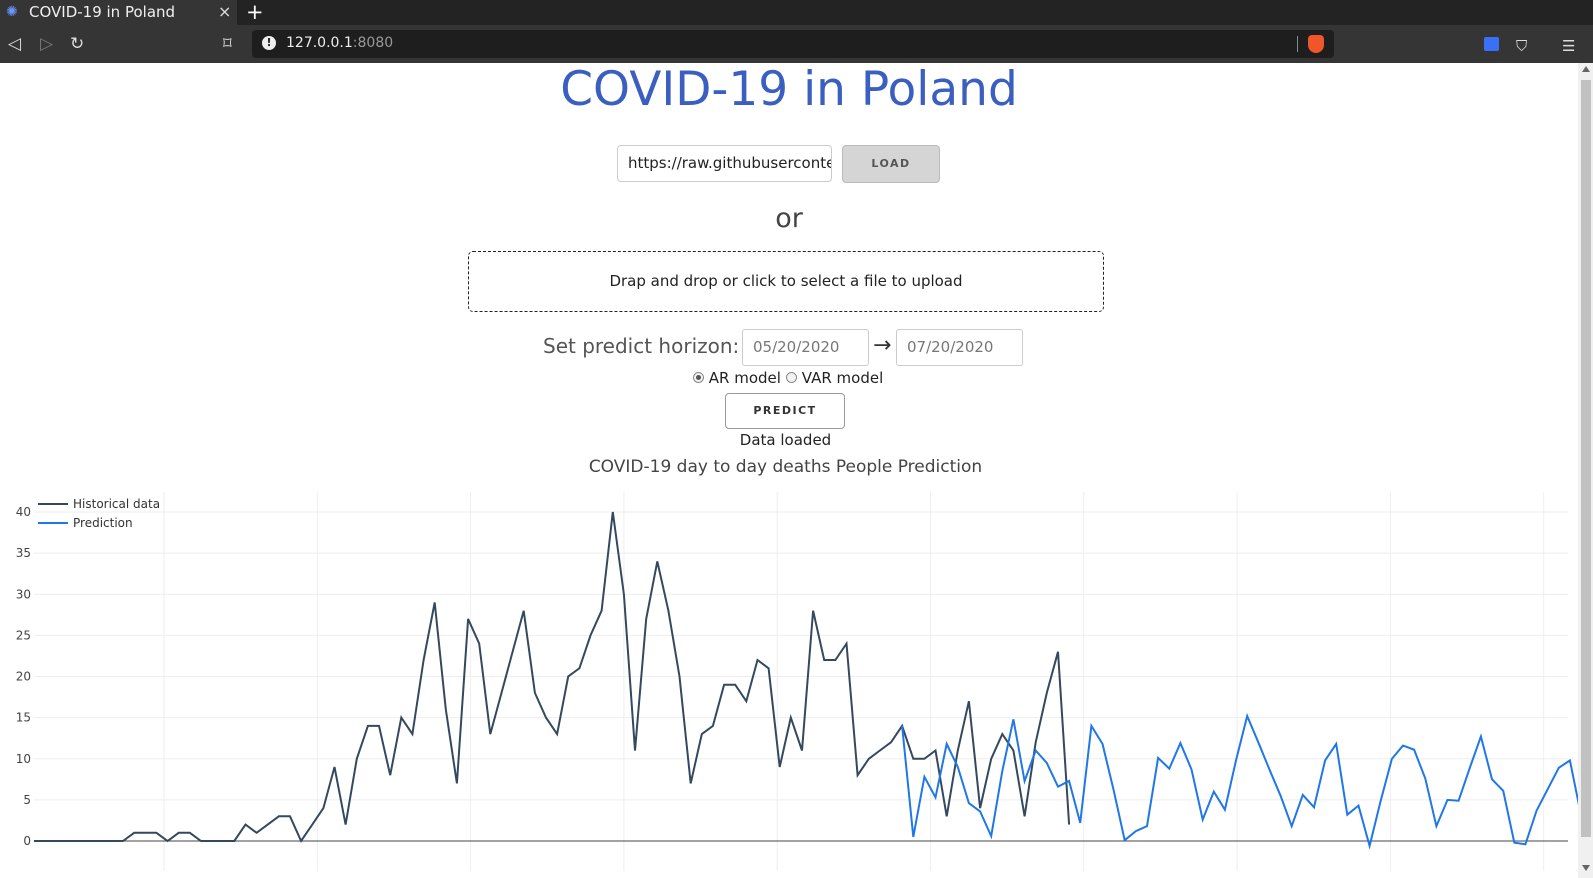 The image size is (1593, 878). I want to click on ar-model-radio, so click(698, 377).